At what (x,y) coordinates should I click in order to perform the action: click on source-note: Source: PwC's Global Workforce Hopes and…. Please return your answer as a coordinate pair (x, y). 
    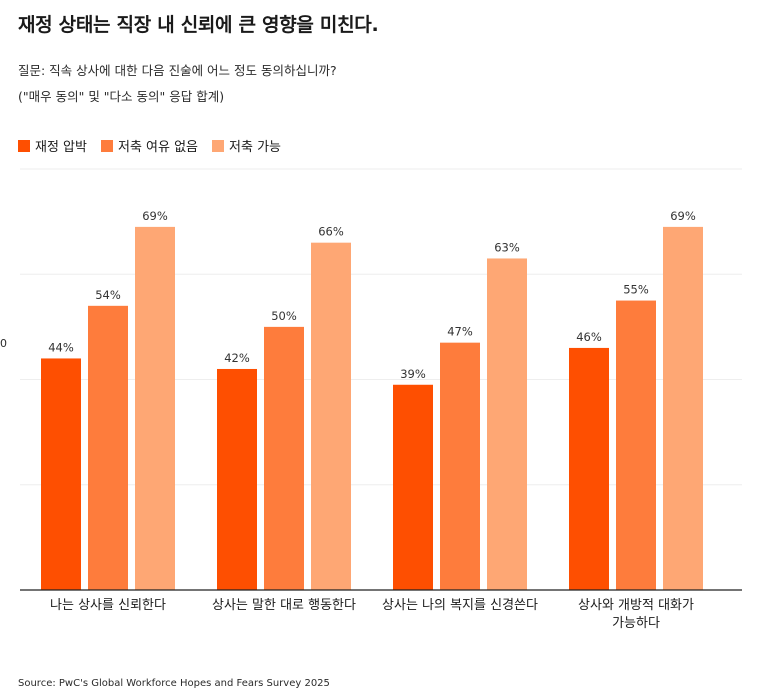
    Looking at the image, I should click on (174, 683).